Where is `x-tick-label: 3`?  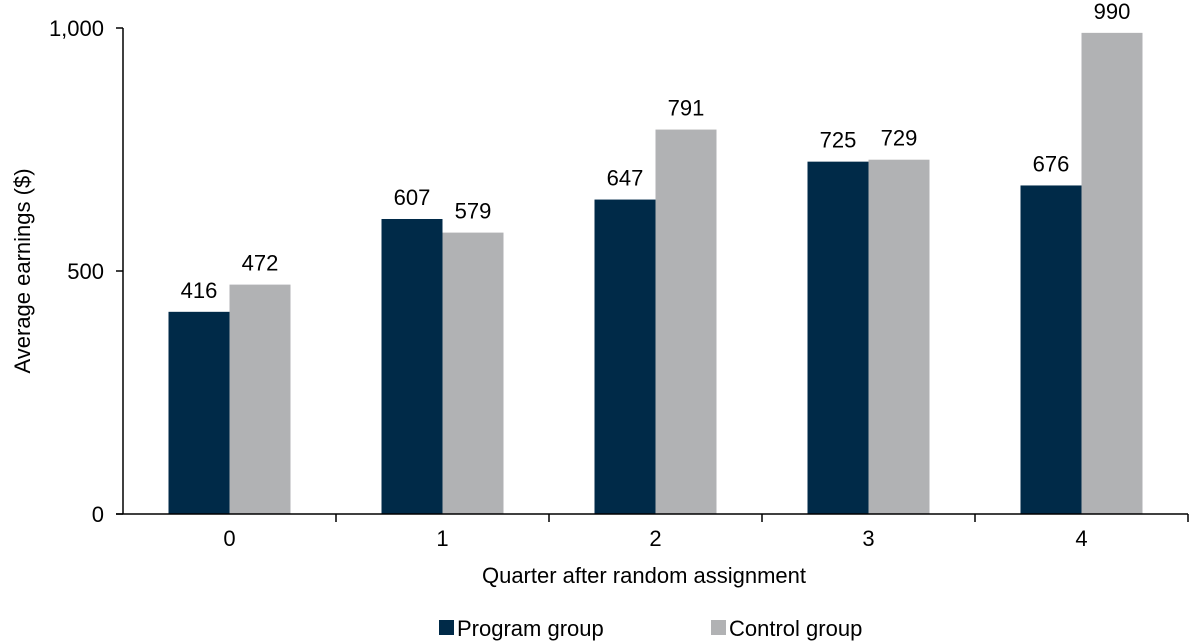
x-tick-label: 3 is located at coordinates (868, 538).